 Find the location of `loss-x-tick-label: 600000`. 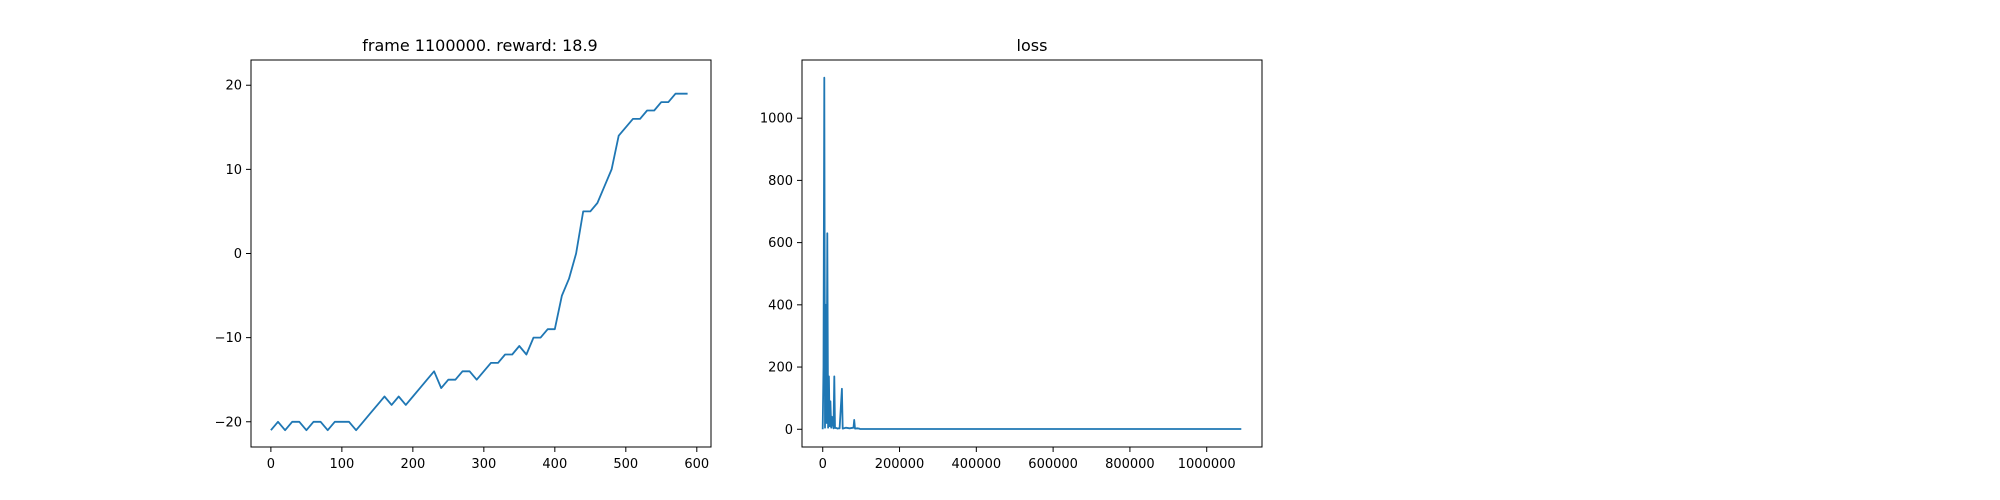

loss-x-tick-label: 600000 is located at coordinates (1053, 464).